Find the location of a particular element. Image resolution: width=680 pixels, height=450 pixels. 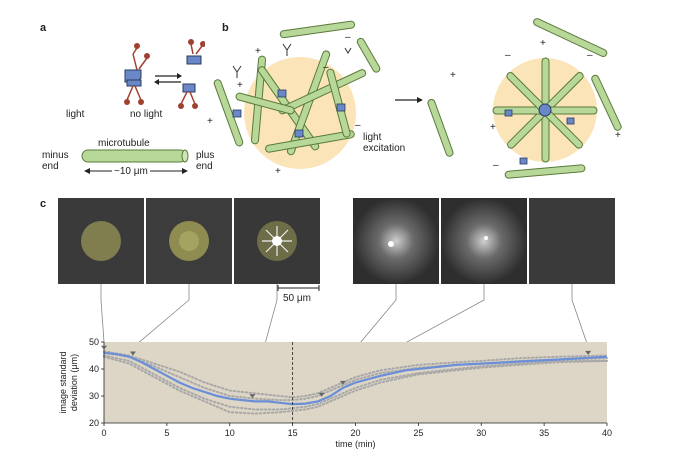

light-excitation-label: light excitation is located at coordinates (384, 143).